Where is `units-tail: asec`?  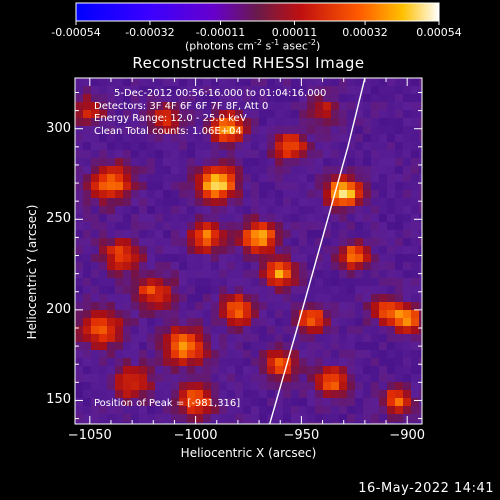
units-tail: asec is located at coordinates (293, 46).